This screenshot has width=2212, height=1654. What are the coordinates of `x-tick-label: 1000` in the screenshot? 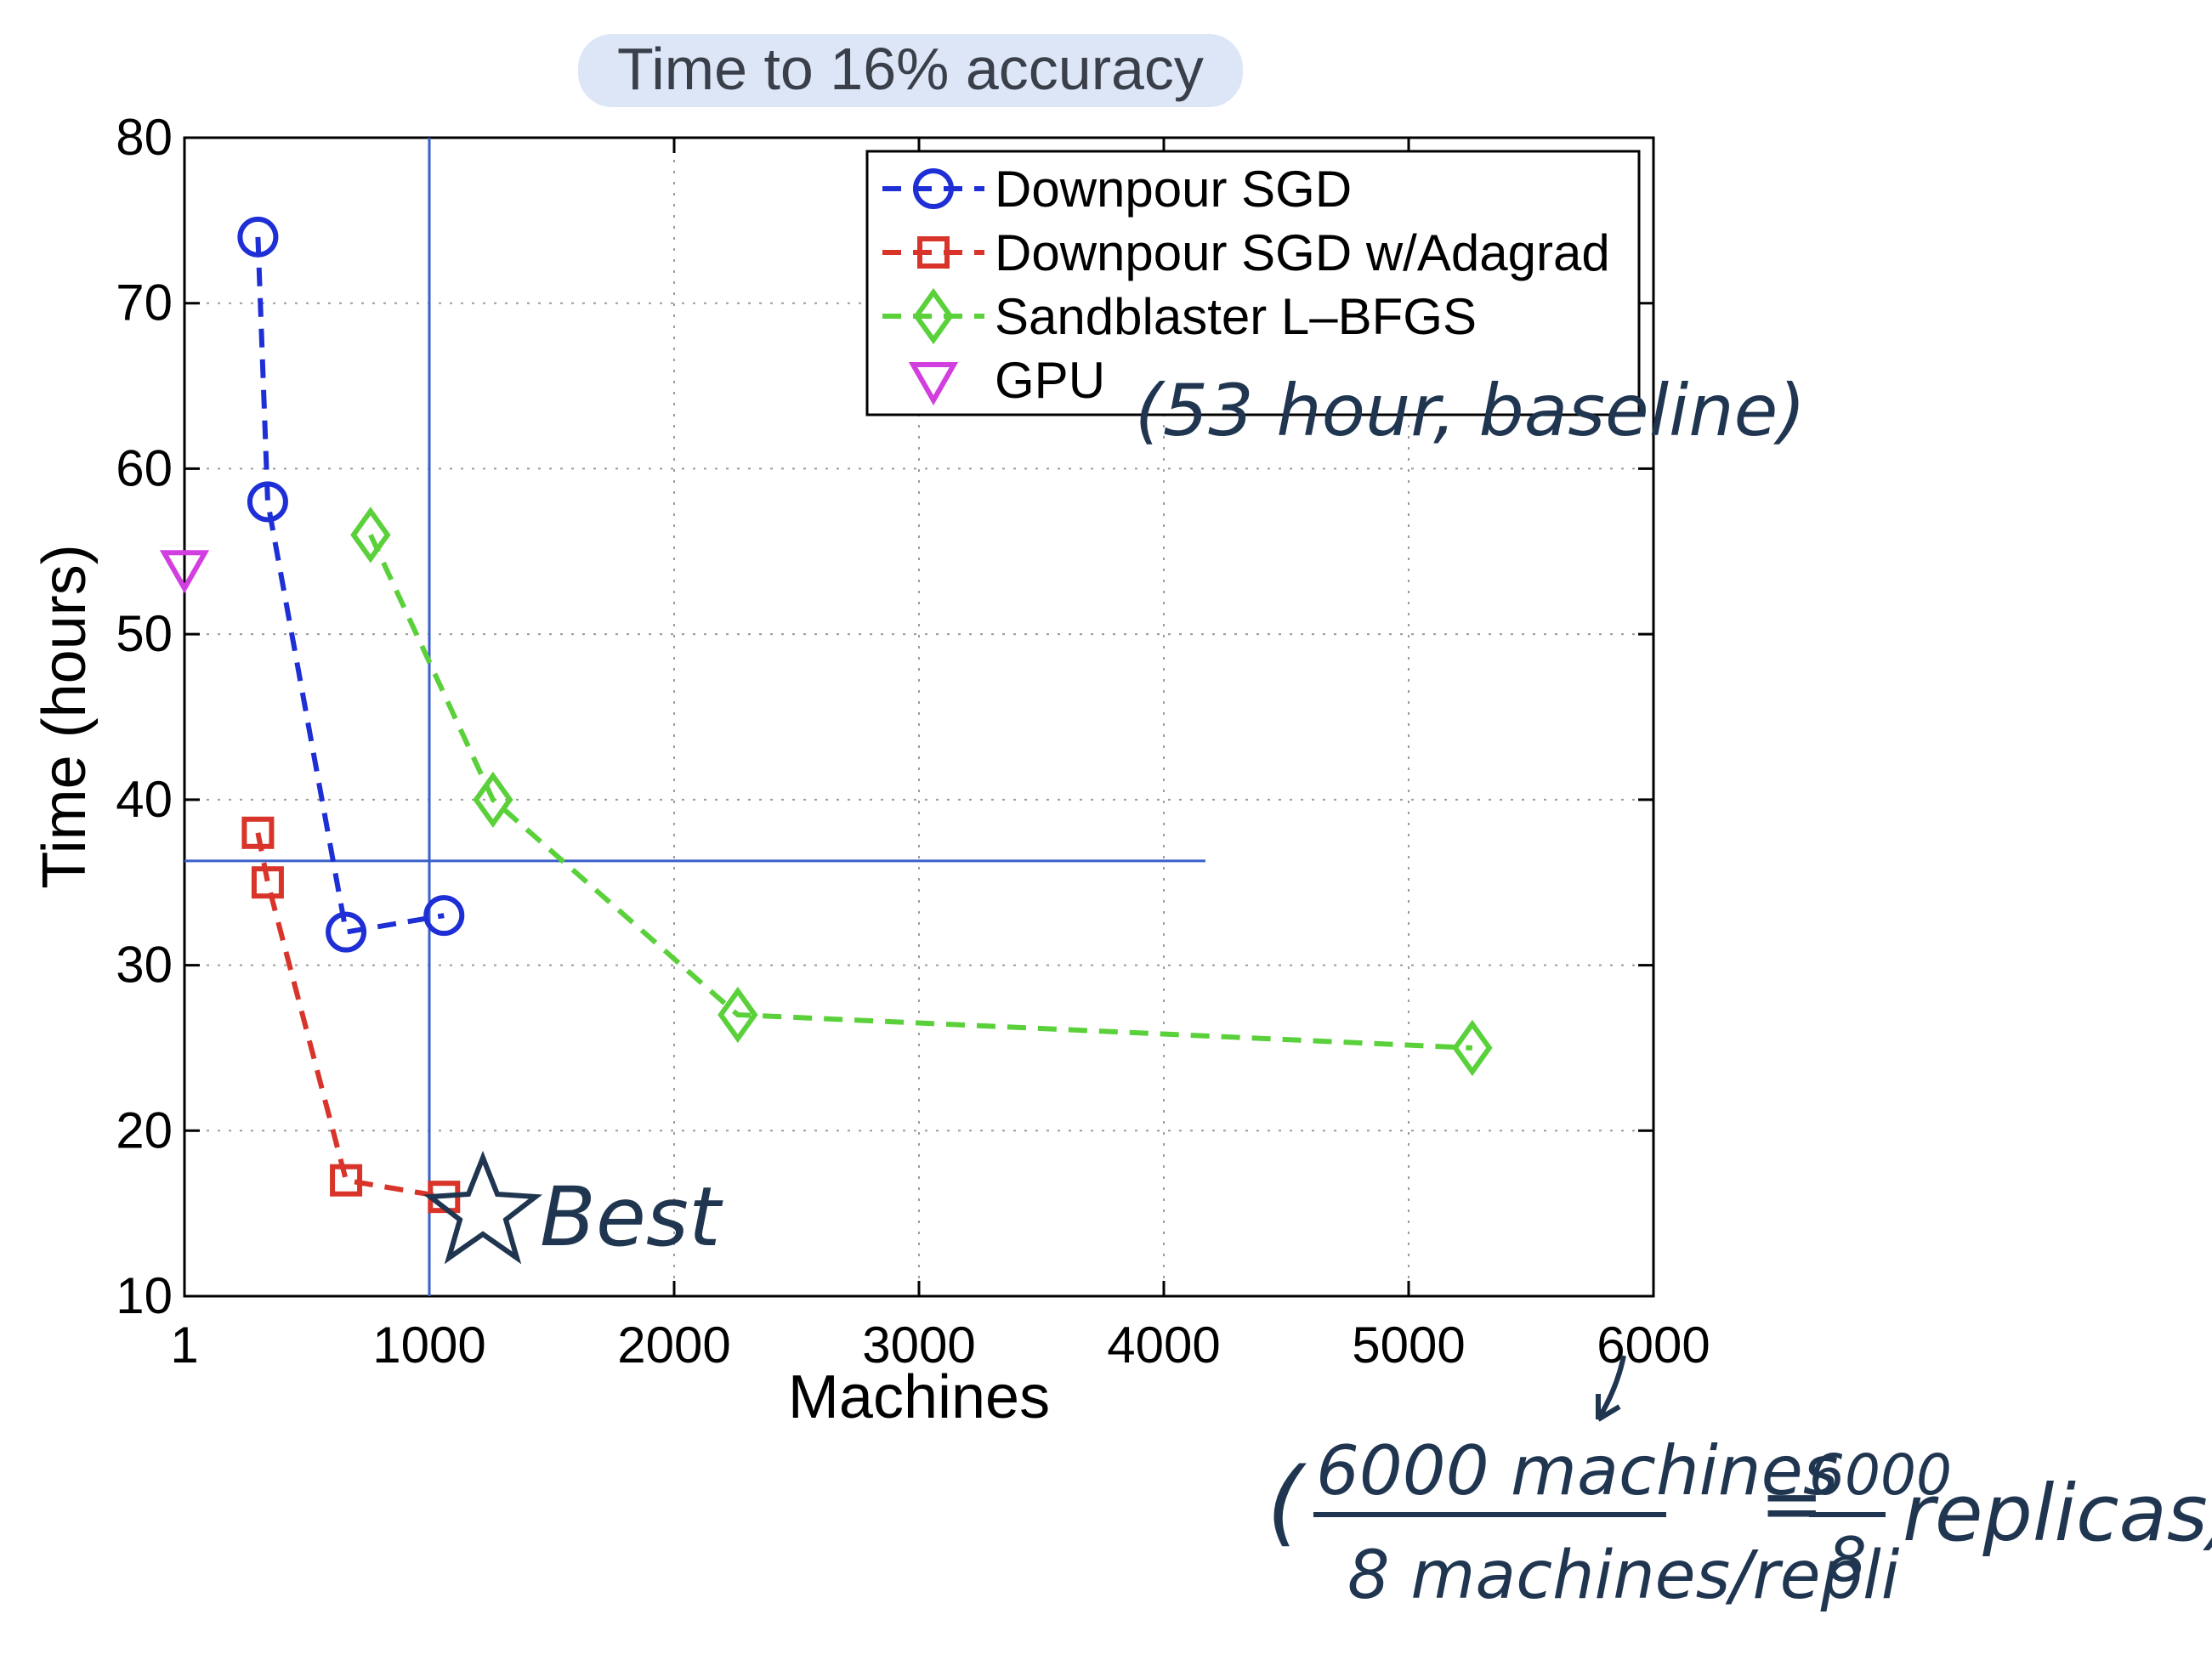 It's located at (428, 1346).